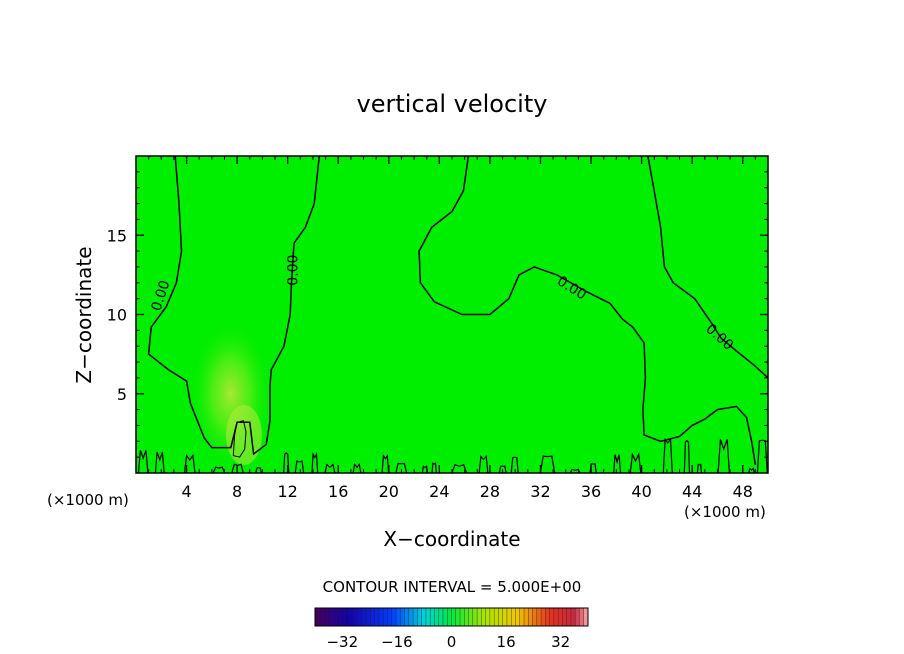 The height and width of the screenshot is (654, 904). Describe the element at coordinates (237, 491) in the screenshot. I see `x-tick-label-8: 8` at that location.